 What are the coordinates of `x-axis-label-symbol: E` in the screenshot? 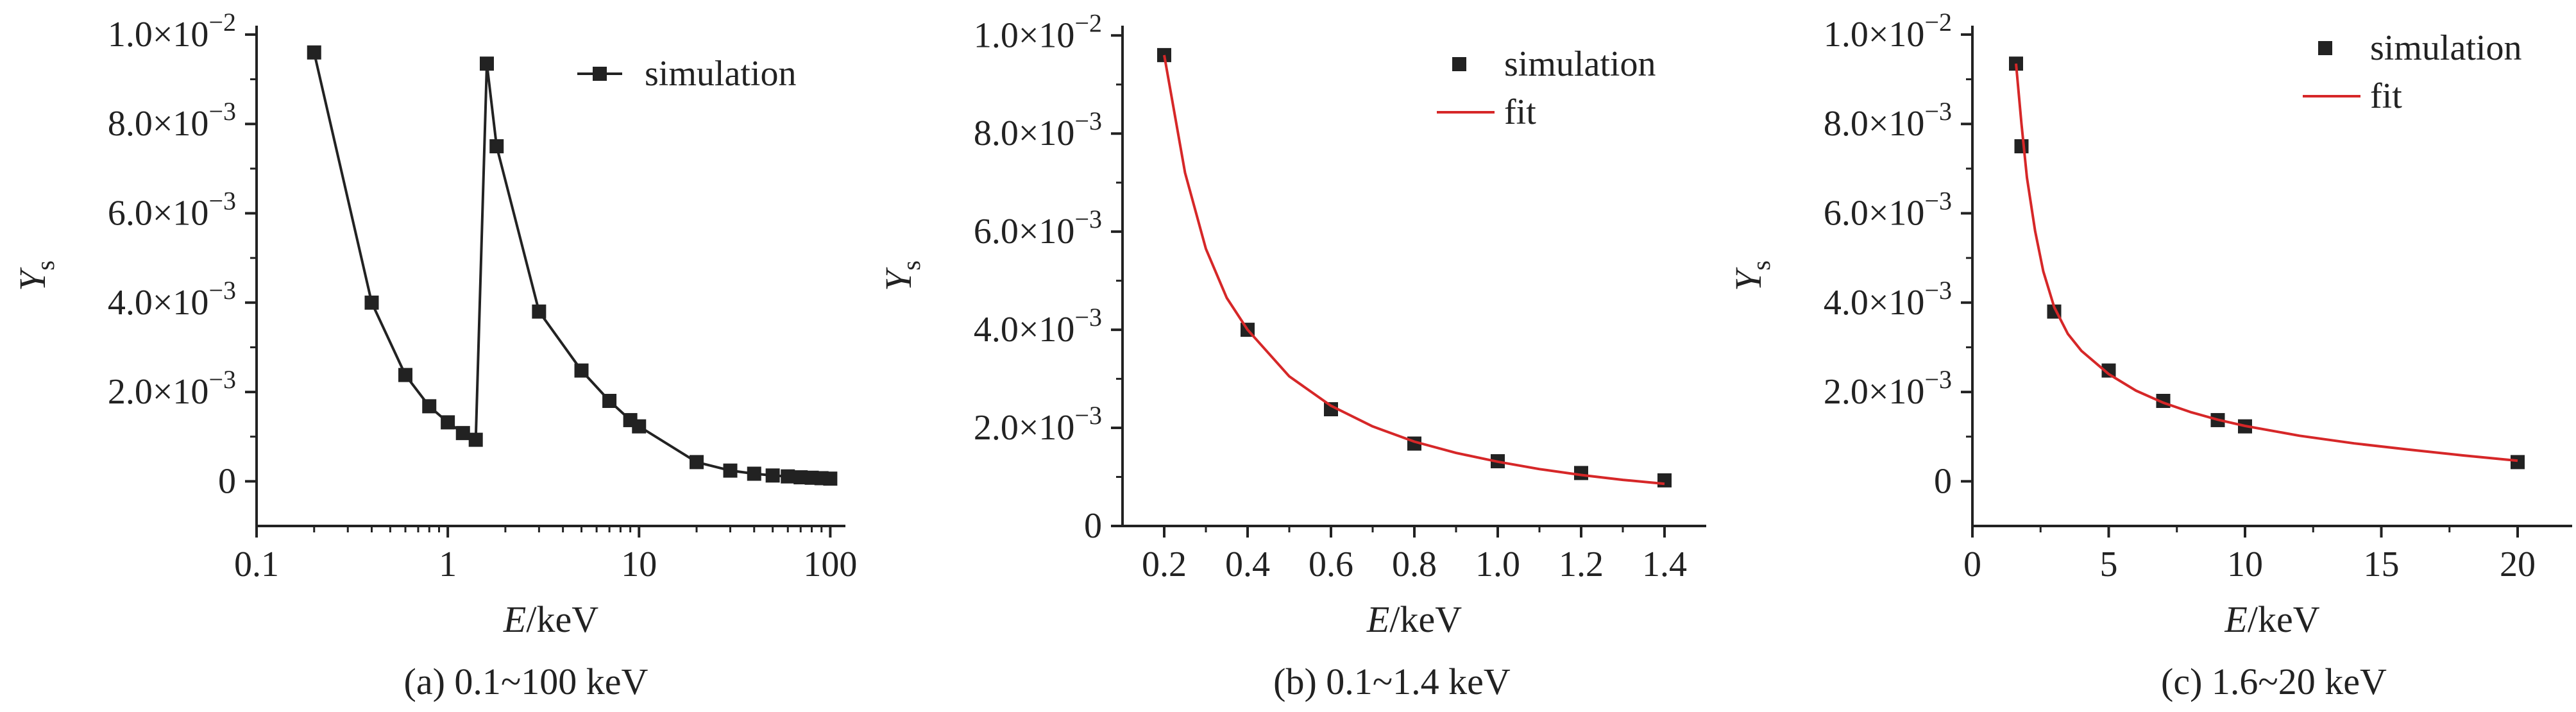 It's located at (514, 619).